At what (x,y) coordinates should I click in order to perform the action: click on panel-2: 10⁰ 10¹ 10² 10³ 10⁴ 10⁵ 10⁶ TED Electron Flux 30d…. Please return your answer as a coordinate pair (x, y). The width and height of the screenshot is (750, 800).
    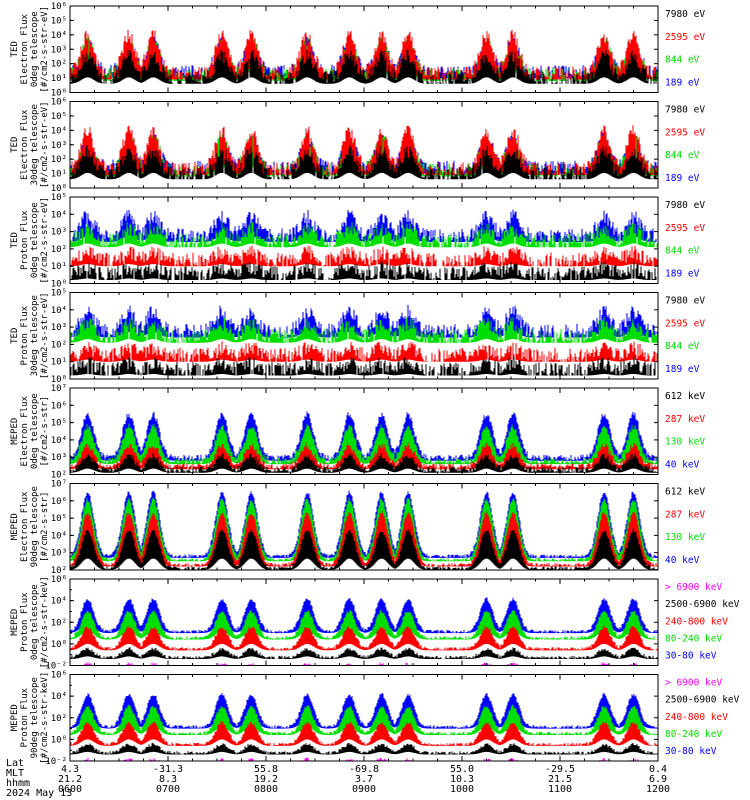
    Looking at the image, I should click on (357, 146).